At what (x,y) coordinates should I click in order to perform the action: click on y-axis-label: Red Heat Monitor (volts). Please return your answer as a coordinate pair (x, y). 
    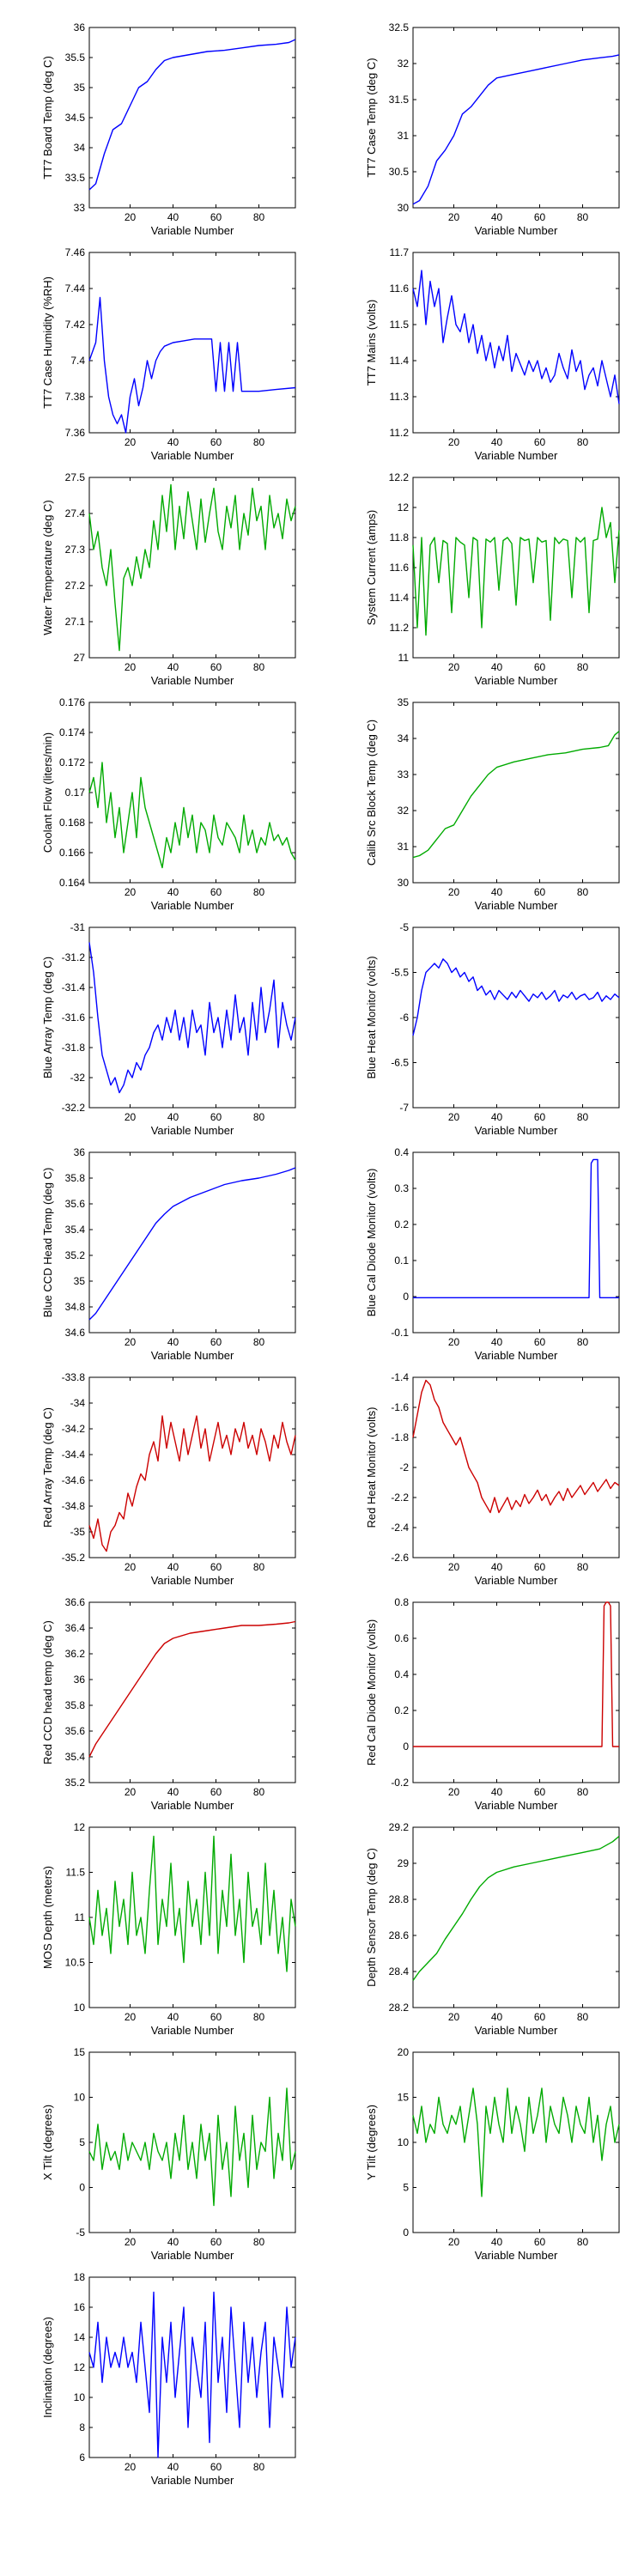
    Looking at the image, I should click on (371, 1467).